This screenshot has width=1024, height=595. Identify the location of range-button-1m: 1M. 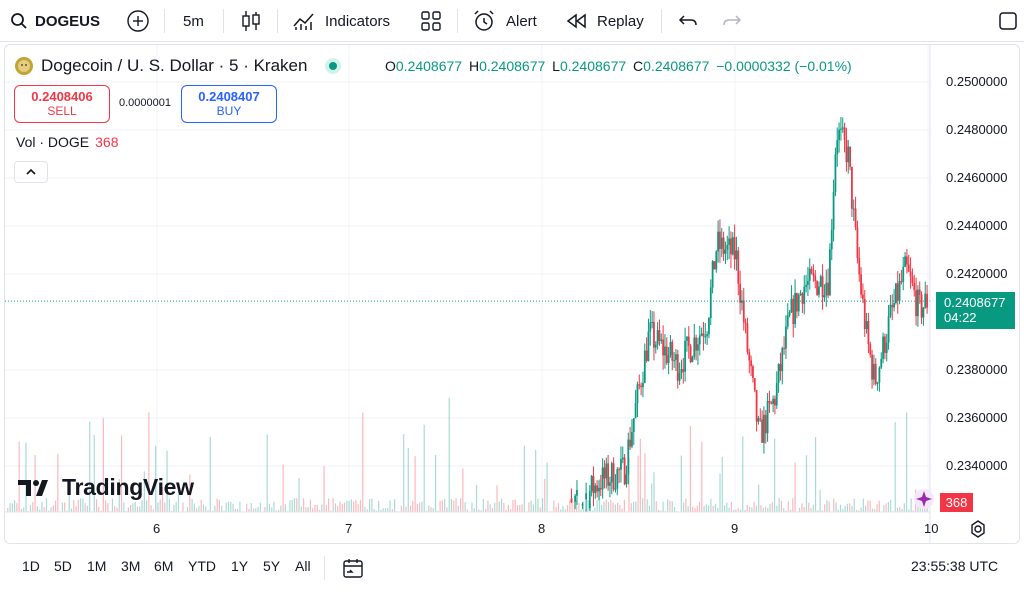
(97, 566).